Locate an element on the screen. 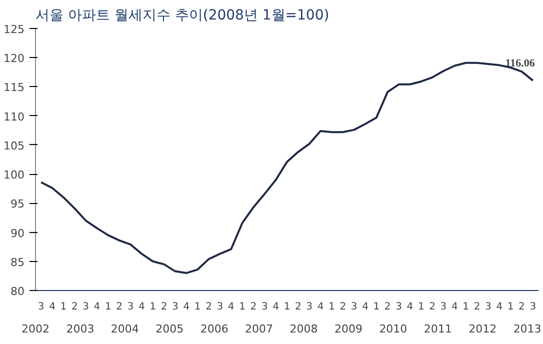 The image size is (543, 344). y-tick-label: 125 is located at coordinates (14, 29).